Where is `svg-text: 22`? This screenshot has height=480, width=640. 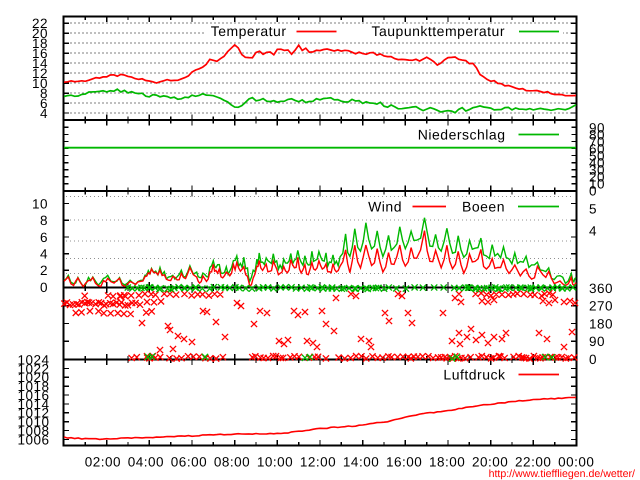
svg-text: 22 is located at coordinates (40, 23).